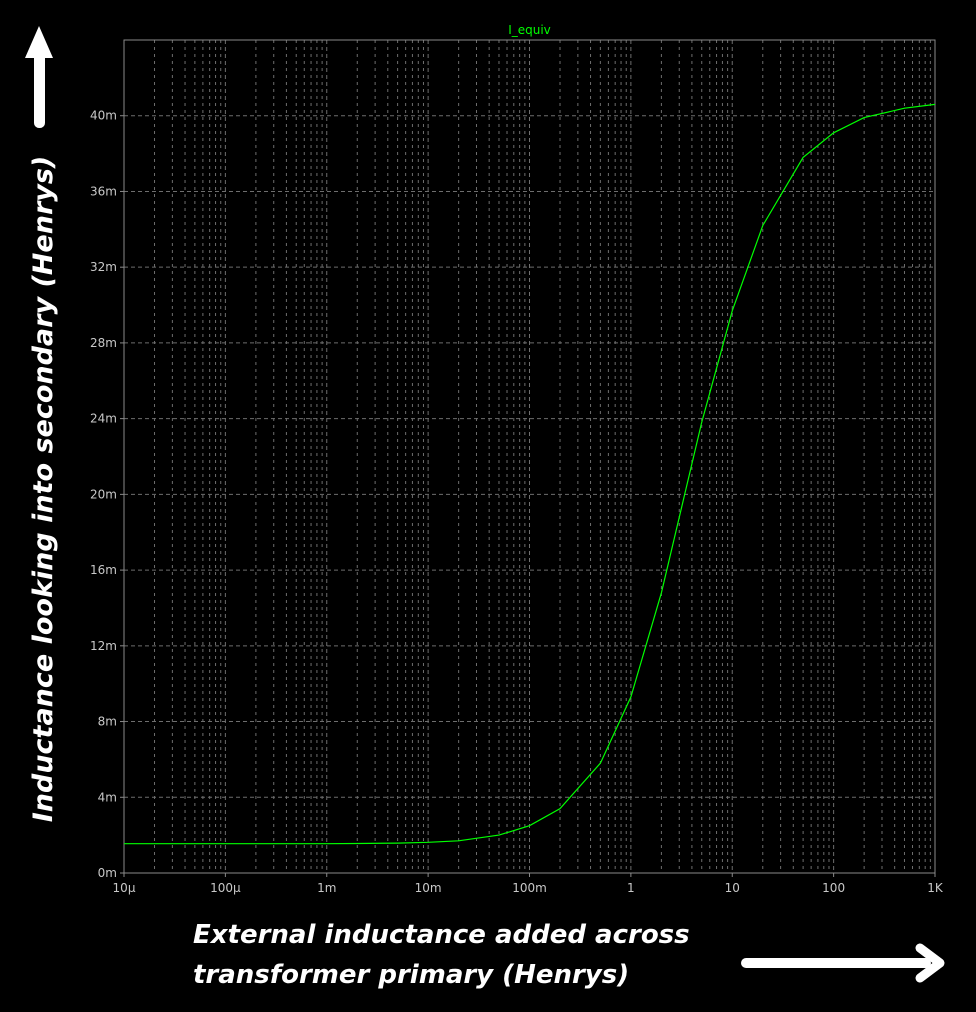  I want to click on right-arrow-icon, so click(843, 963).